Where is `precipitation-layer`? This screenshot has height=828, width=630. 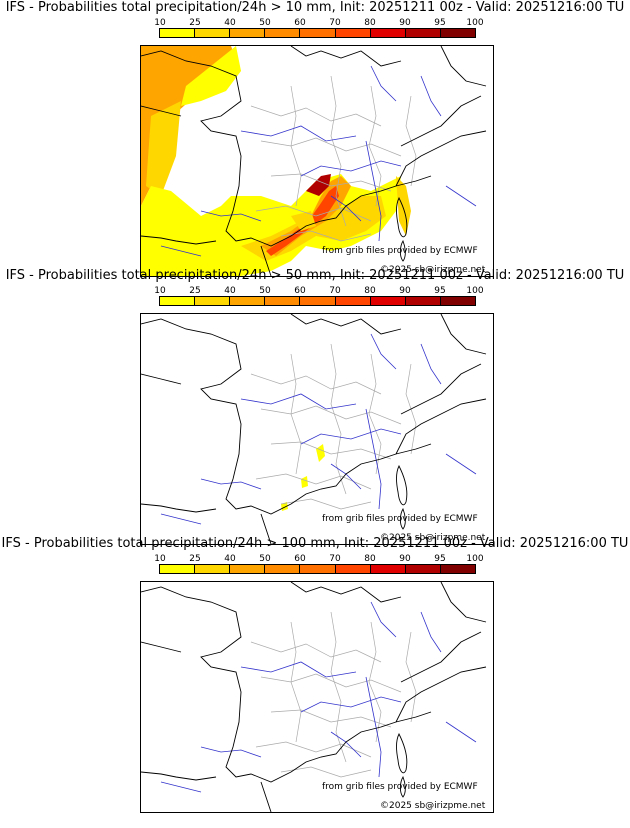
precipitation-layer is located at coordinates (303, 477).